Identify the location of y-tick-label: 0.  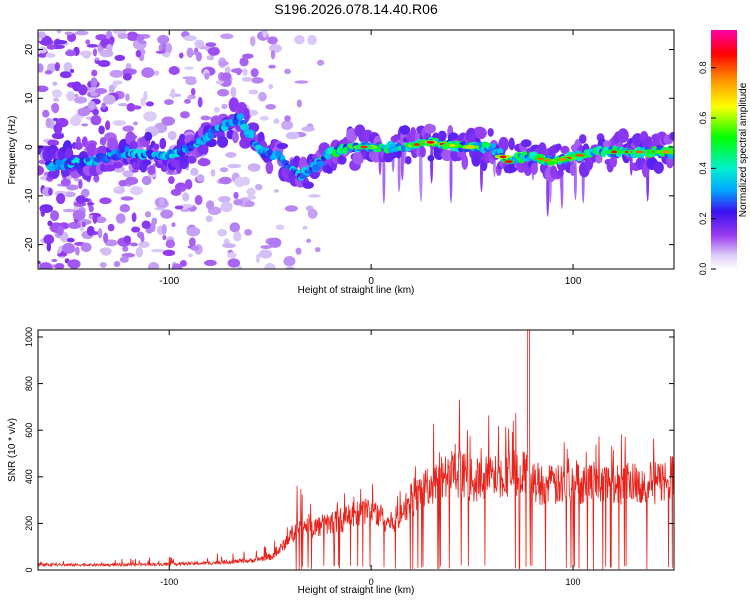
(29, 569).